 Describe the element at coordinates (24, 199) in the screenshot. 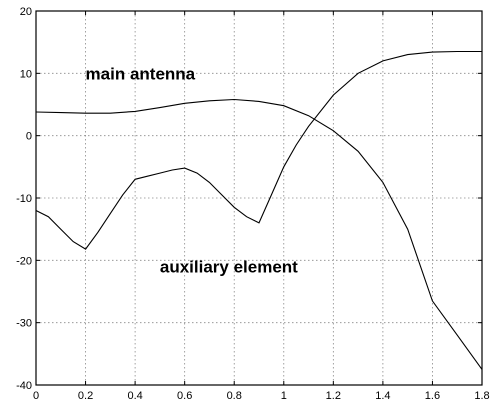

I see `y-tick-label: -10` at that location.